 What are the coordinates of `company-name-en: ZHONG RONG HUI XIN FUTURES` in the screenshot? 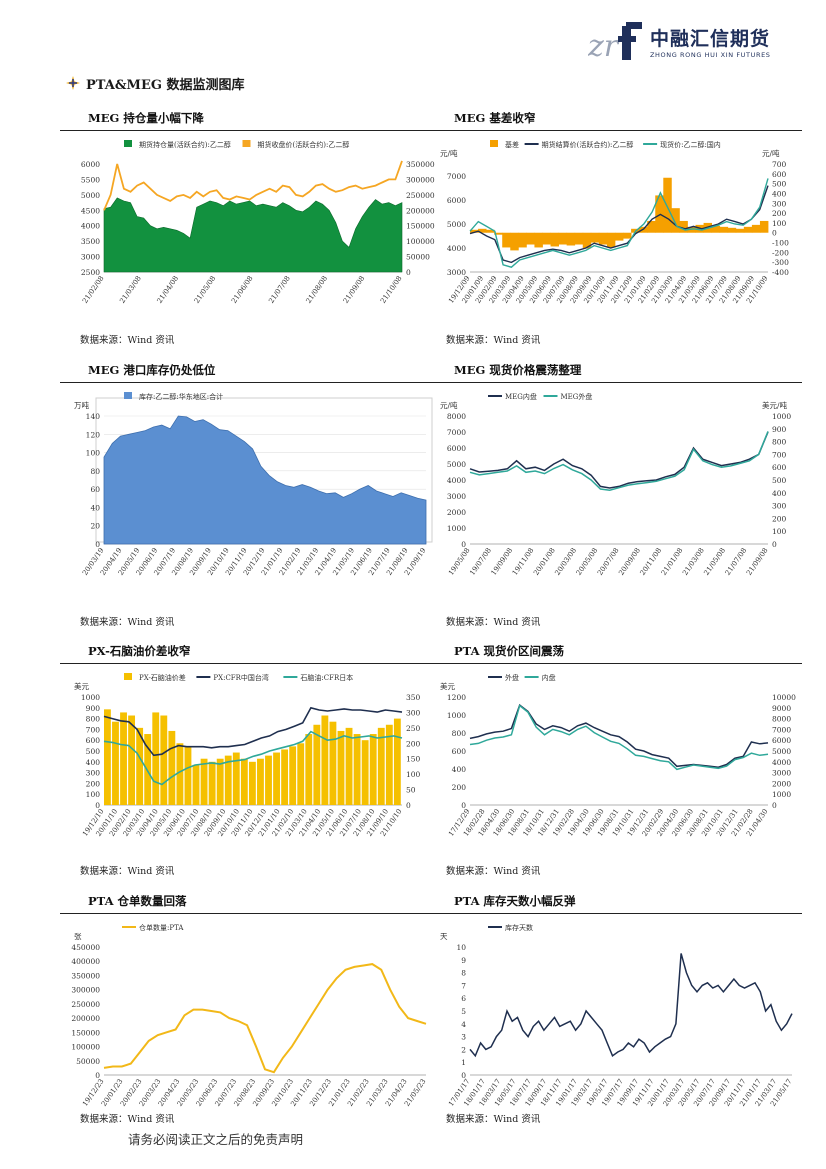 It's located at (710, 55).